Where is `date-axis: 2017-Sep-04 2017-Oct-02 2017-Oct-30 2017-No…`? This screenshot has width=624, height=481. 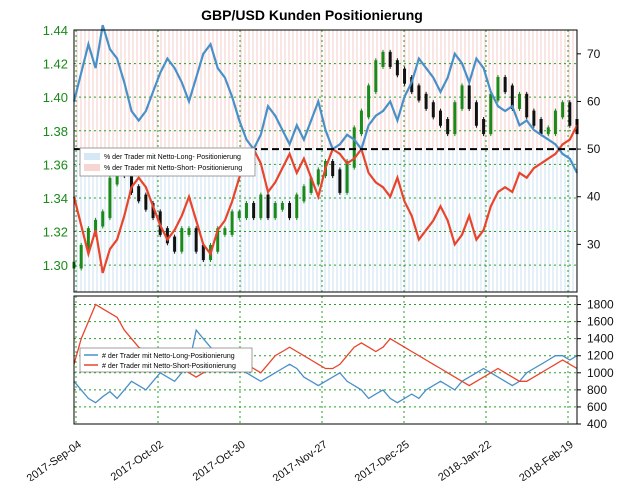 date-axis: 2017-Sep-04 2017-Oct-02 2017-Oct-30 2017-No… is located at coordinates (300, 460).